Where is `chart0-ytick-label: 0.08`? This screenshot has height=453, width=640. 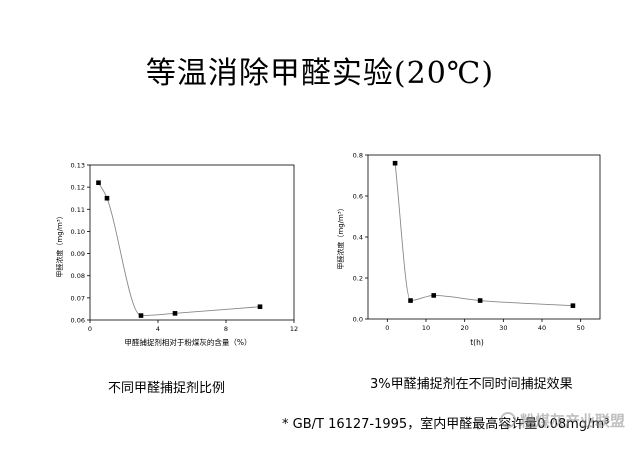 chart0-ytick-label: 0.08 is located at coordinates (78, 276).